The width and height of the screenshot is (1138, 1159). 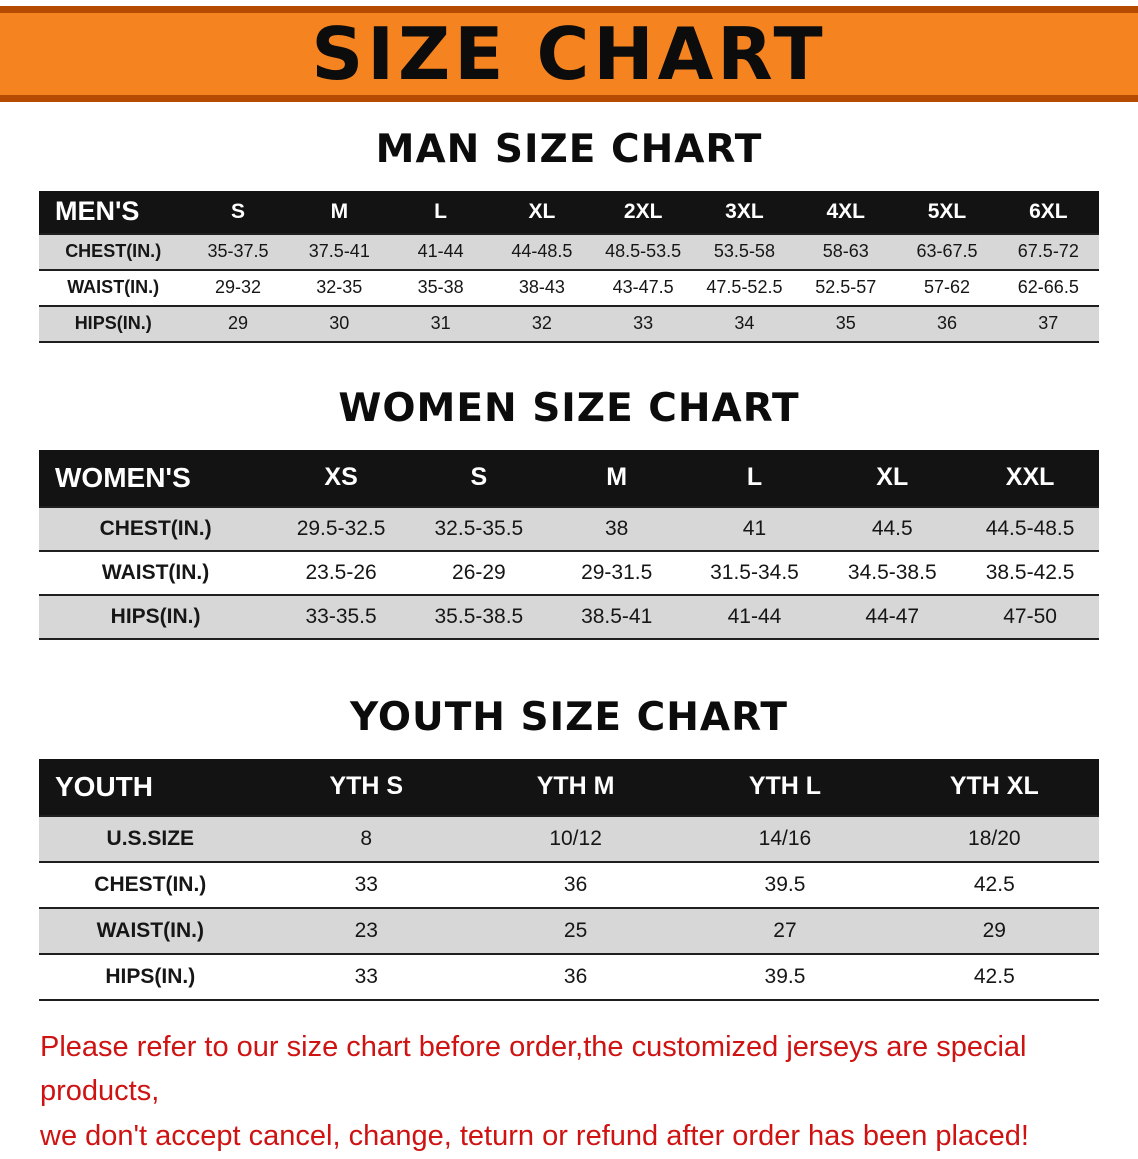 I want to click on size-column-header: YTH M, so click(x=575, y=787).